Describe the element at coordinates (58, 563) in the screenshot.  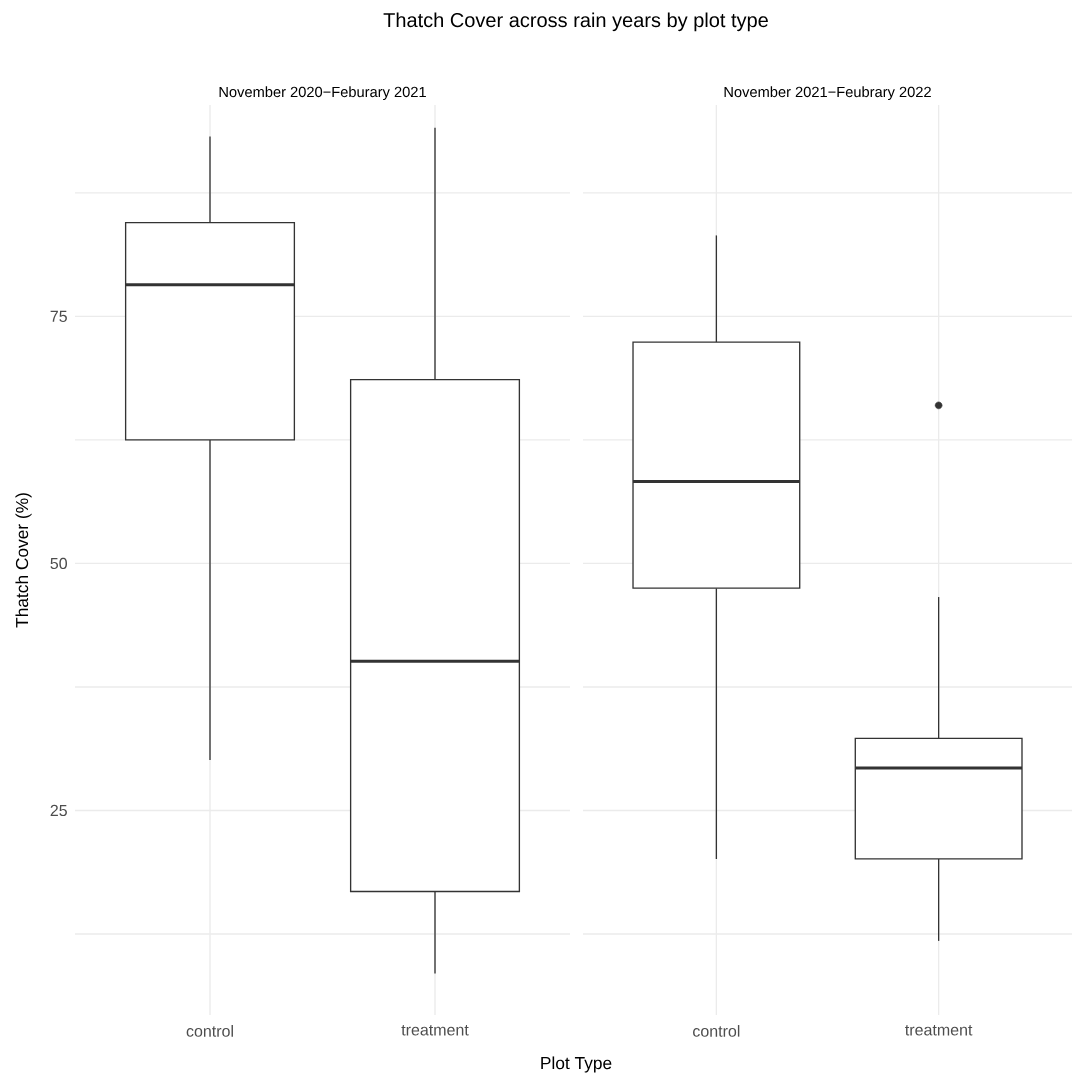
I see `y-tick-label: 50` at that location.